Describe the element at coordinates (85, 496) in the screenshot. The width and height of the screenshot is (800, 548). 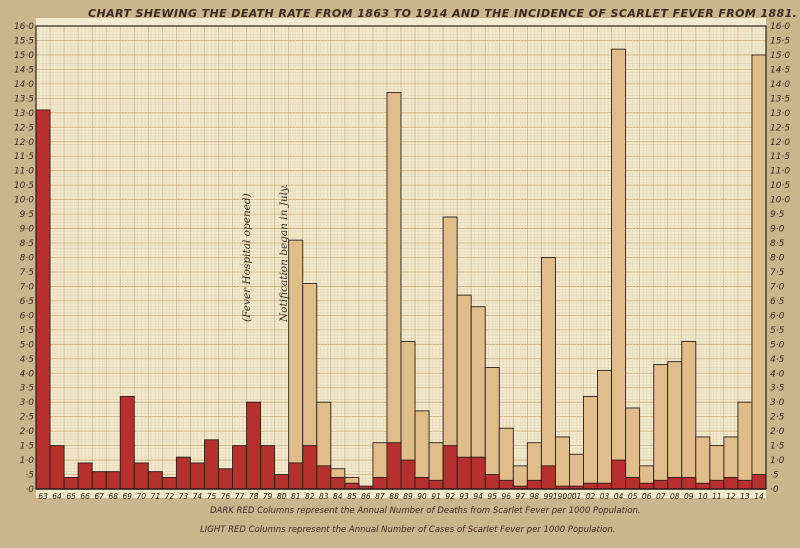
I see `x-tick-66: 66` at that location.